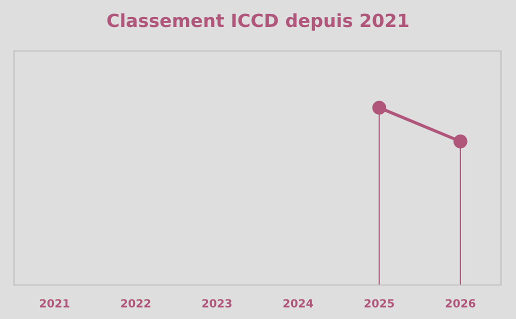 Image resolution: width=516 pixels, height=319 pixels. Describe the element at coordinates (257, 22) in the screenshot. I see `chart-title: Classement ICCD depuis 2021` at that location.